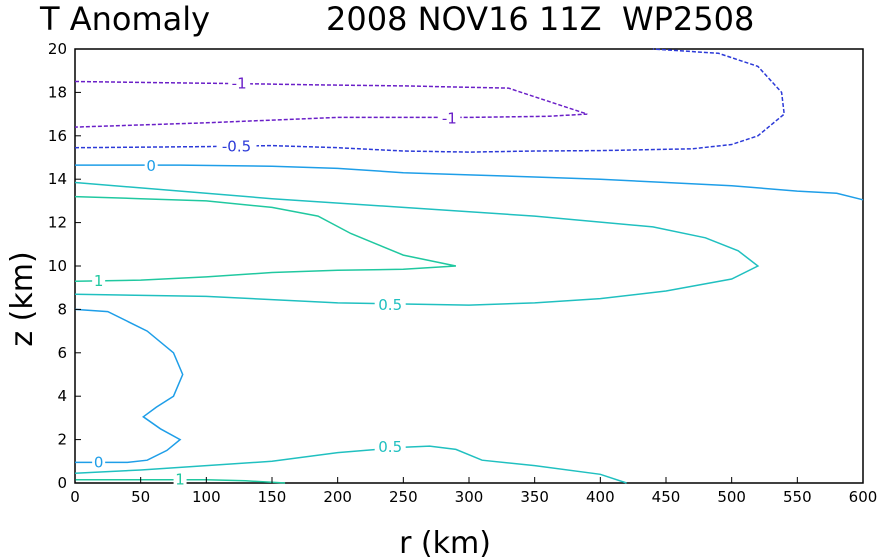  Describe the element at coordinates (57, 92) in the screenshot. I see `y-tick-label: 18` at that location.